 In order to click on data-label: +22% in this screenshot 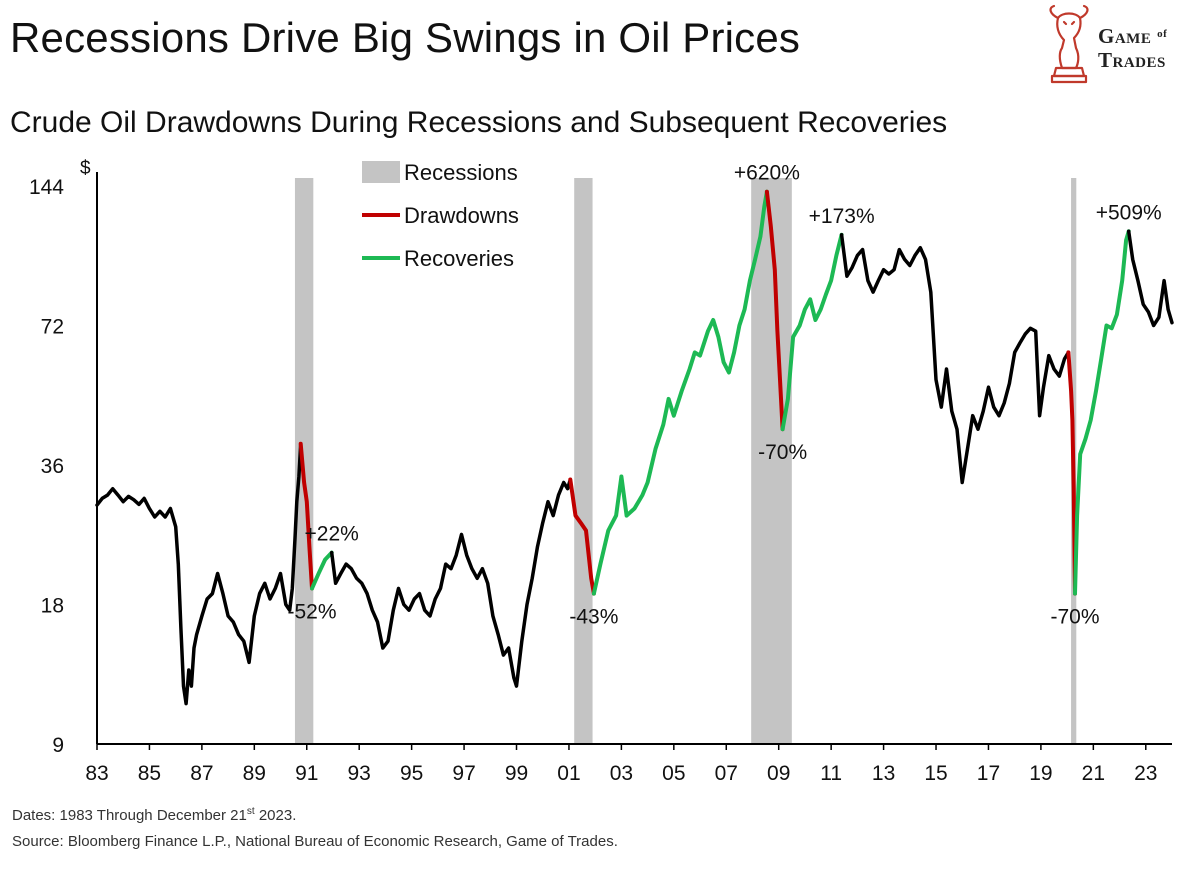, I will do `click(332, 534)`.